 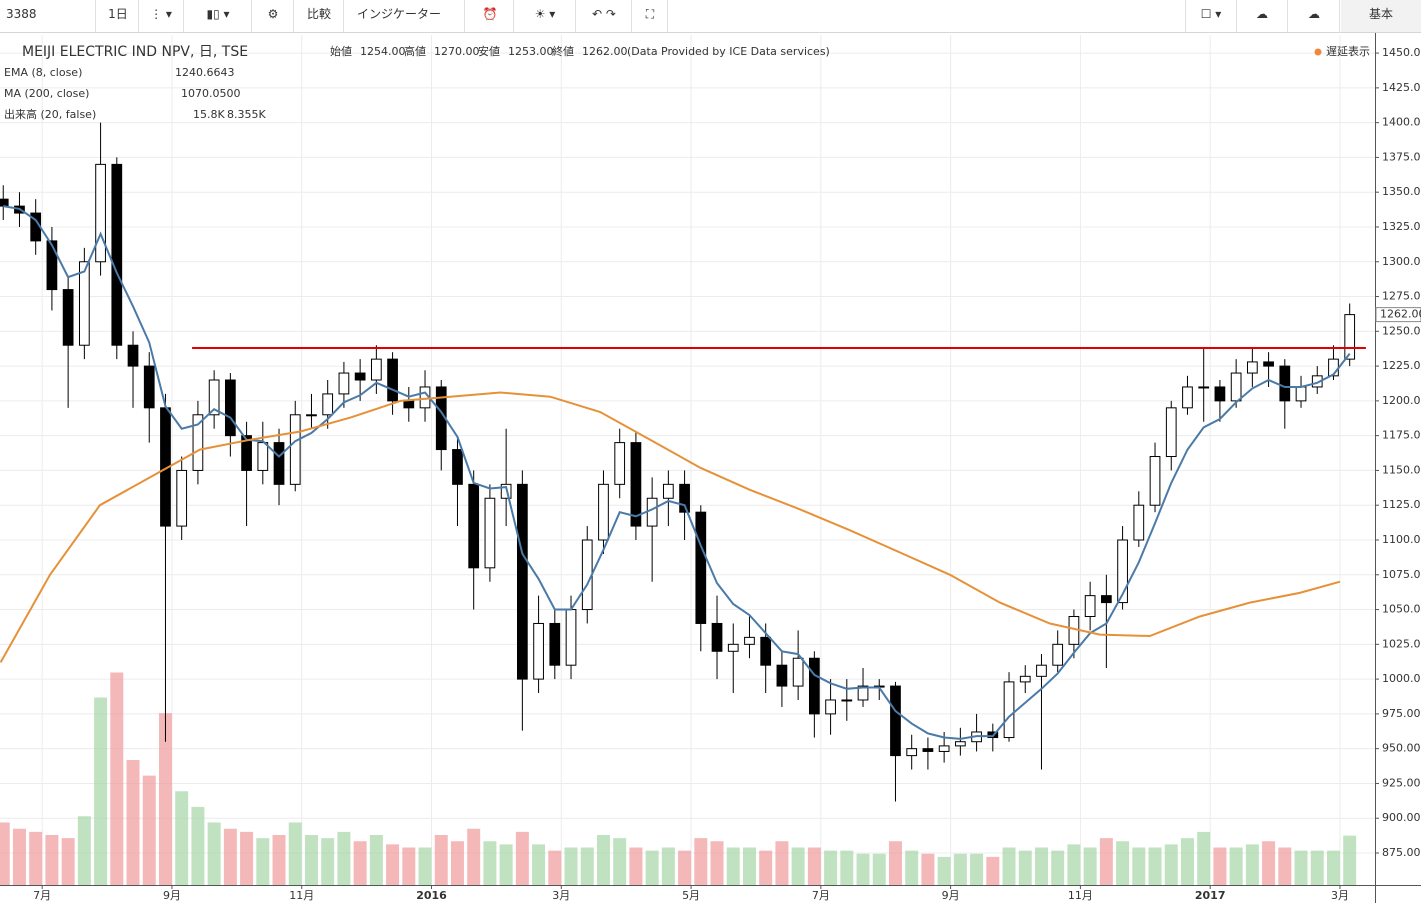 What do you see at coordinates (1262, 16) in the screenshot?
I see `load-button: ☁` at bounding box center [1262, 16].